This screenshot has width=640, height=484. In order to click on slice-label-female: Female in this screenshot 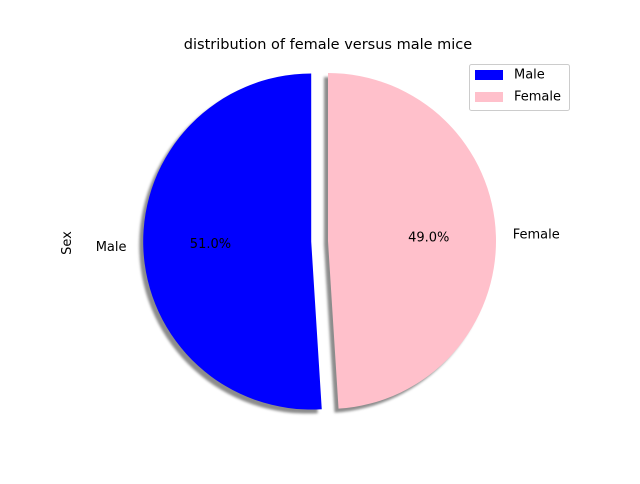, I will do `click(536, 235)`.